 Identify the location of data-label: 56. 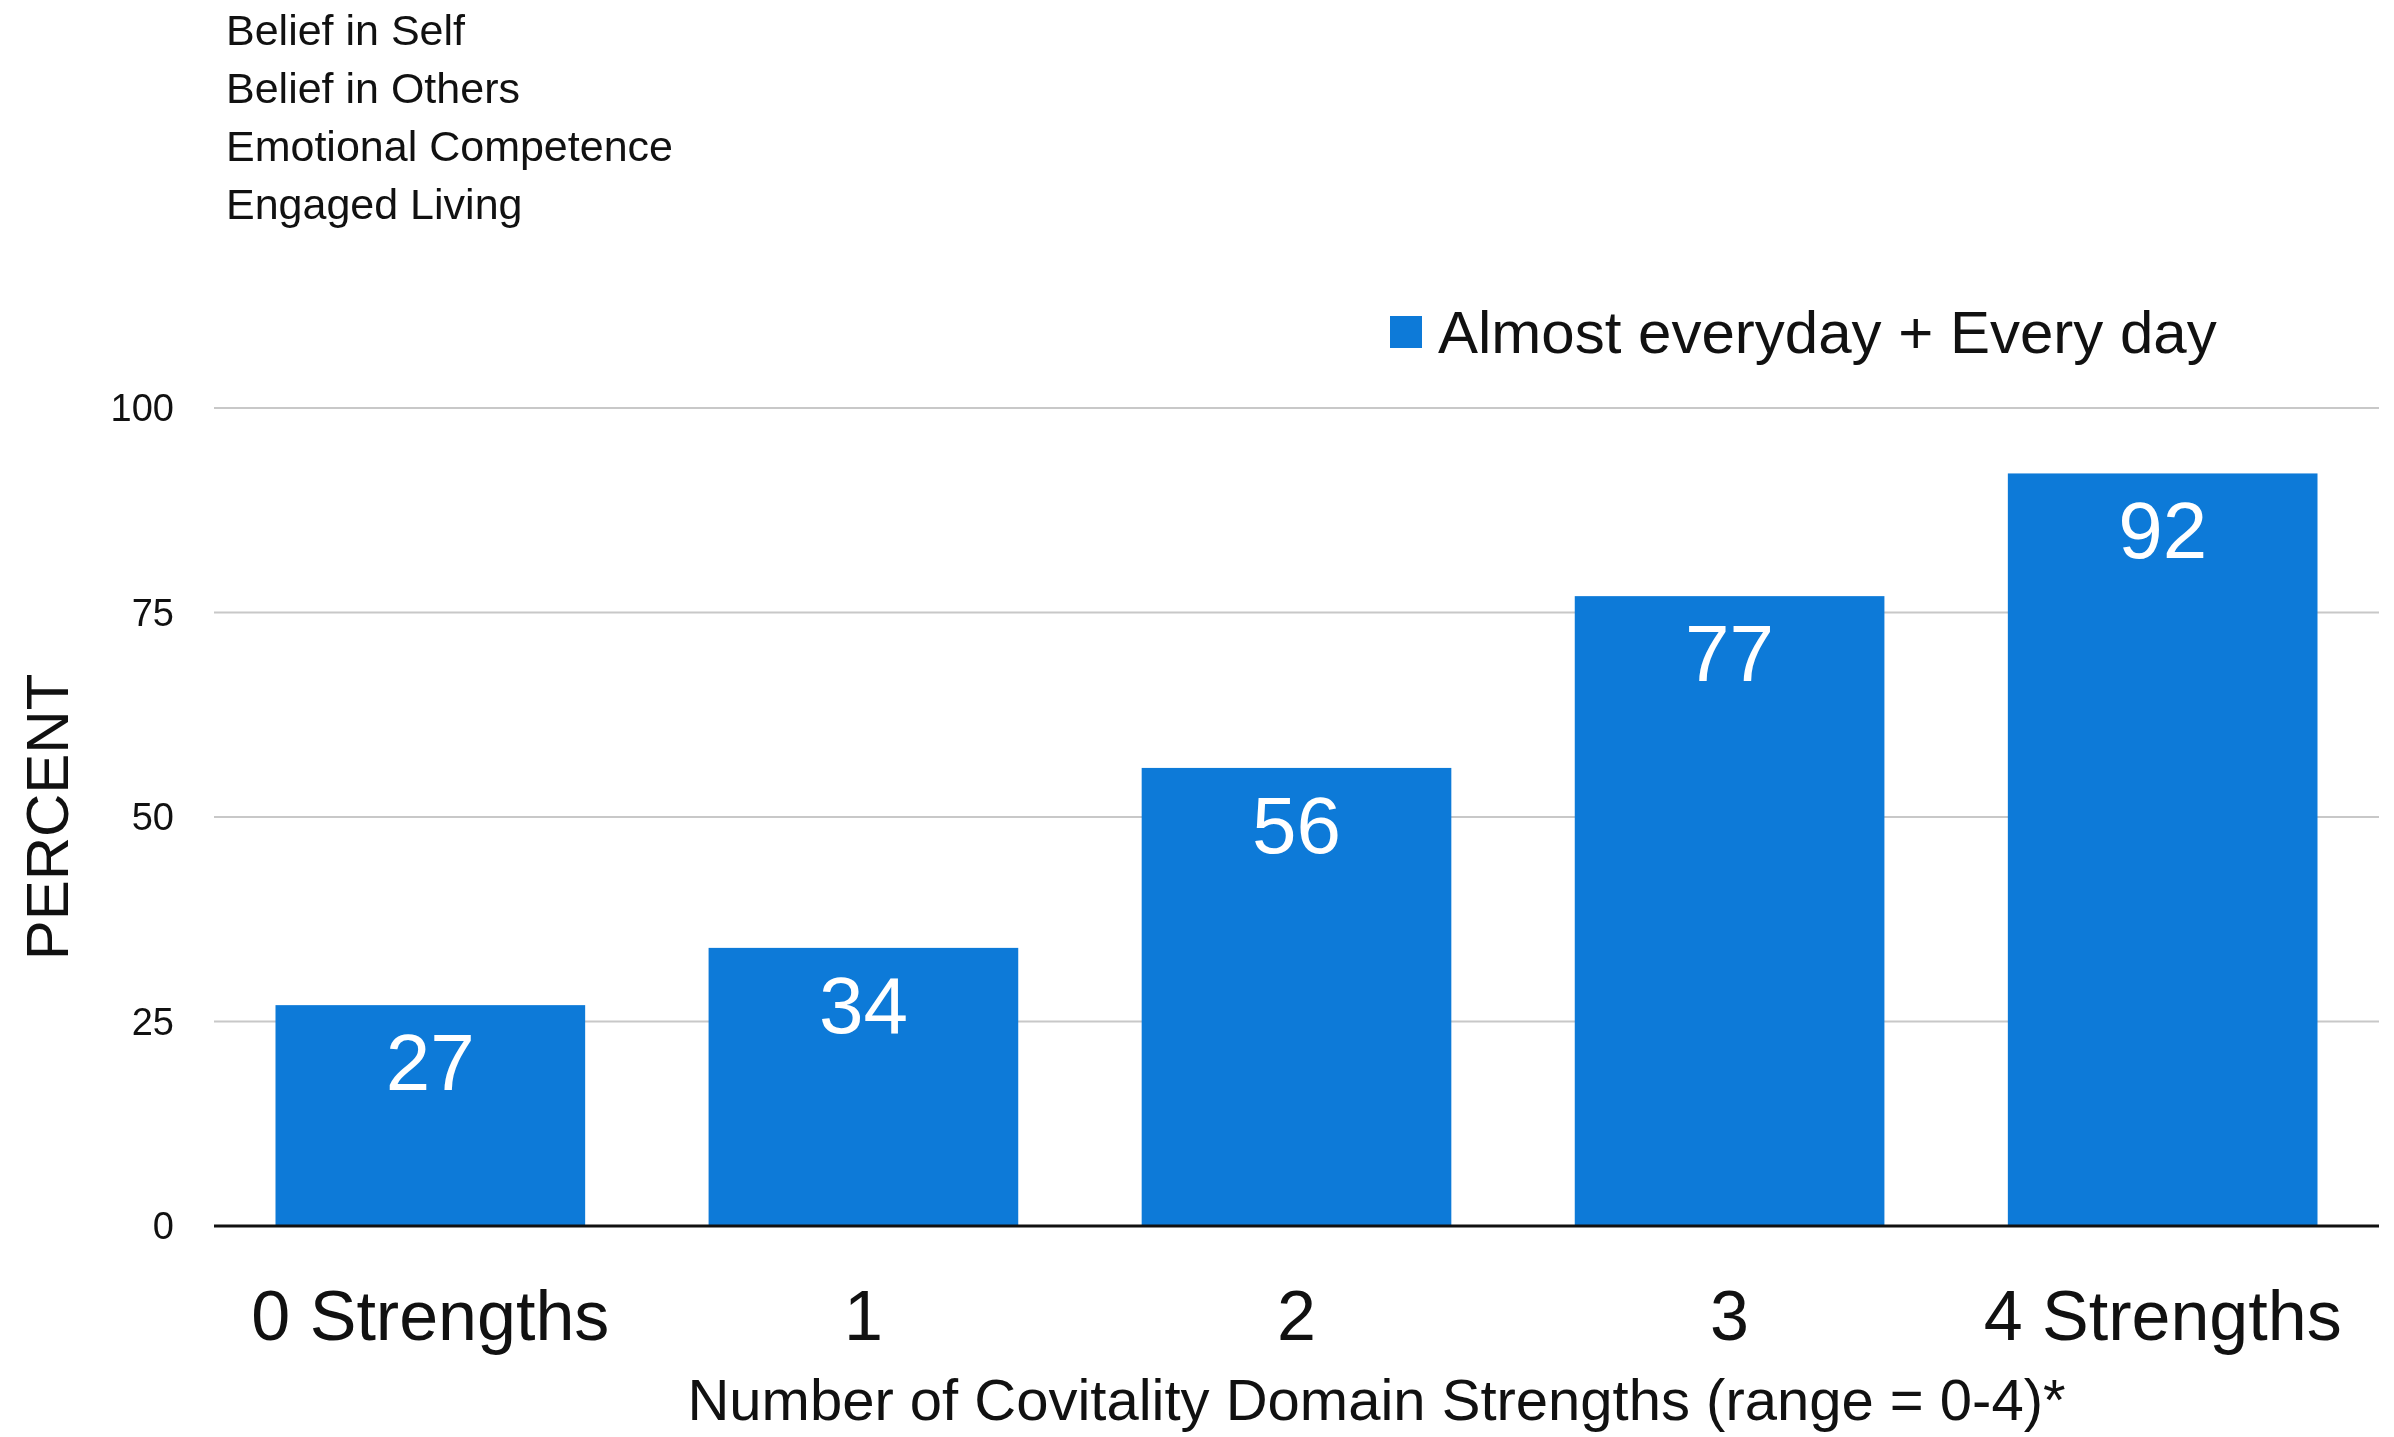
(1296, 825).